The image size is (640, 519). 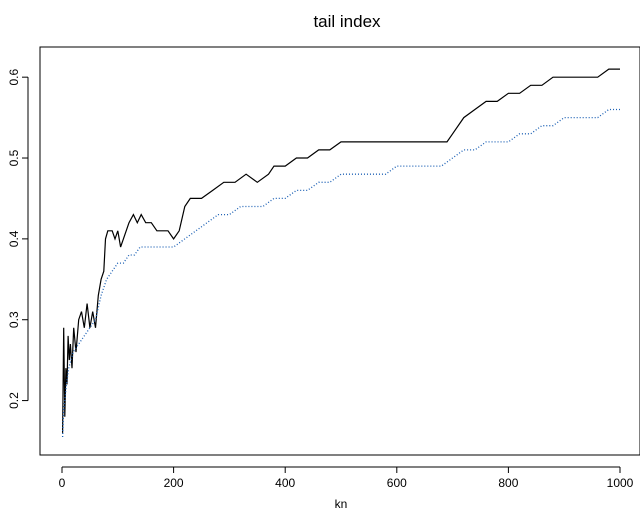 What do you see at coordinates (508, 483) in the screenshot?
I see `x-tick-label: 800` at bounding box center [508, 483].